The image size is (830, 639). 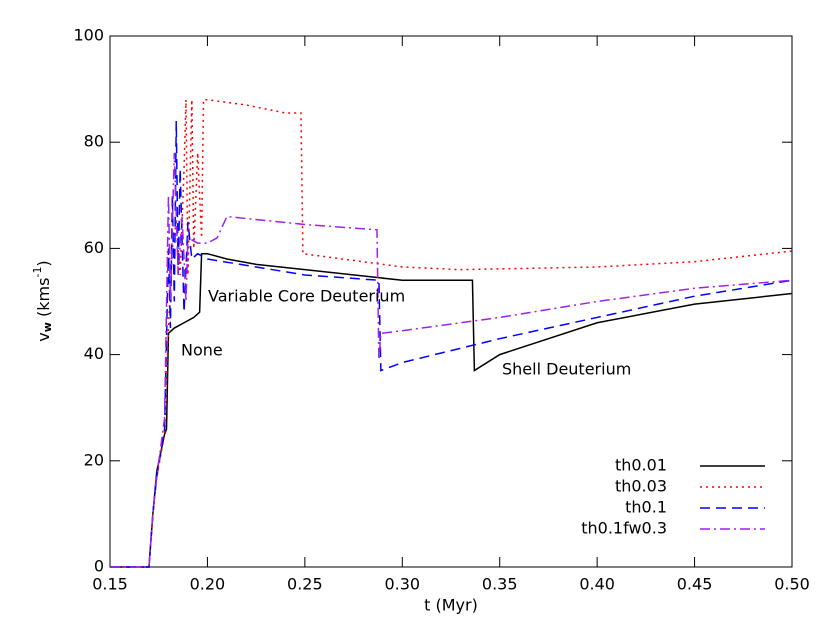 I want to click on y-label-unit: (kms, so click(x=43, y=300).